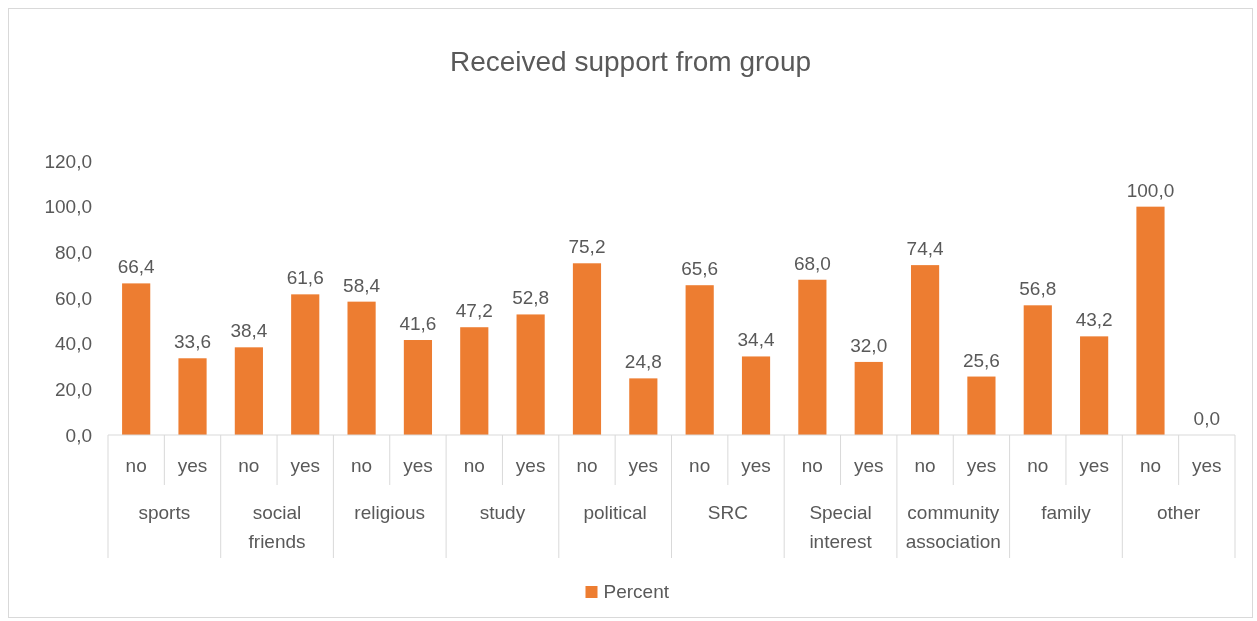 This screenshot has width=1257, height=621. Describe the element at coordinates (630, 61) in the screenshot. I see `chart-title: Received support from group` at that location.